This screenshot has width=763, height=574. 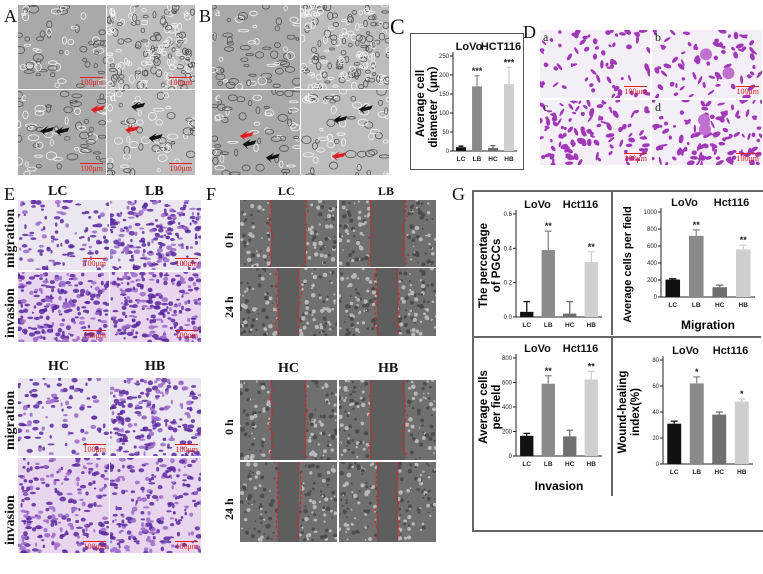 I want to click on y-tick-label: 60, so click(x=655, y=387).